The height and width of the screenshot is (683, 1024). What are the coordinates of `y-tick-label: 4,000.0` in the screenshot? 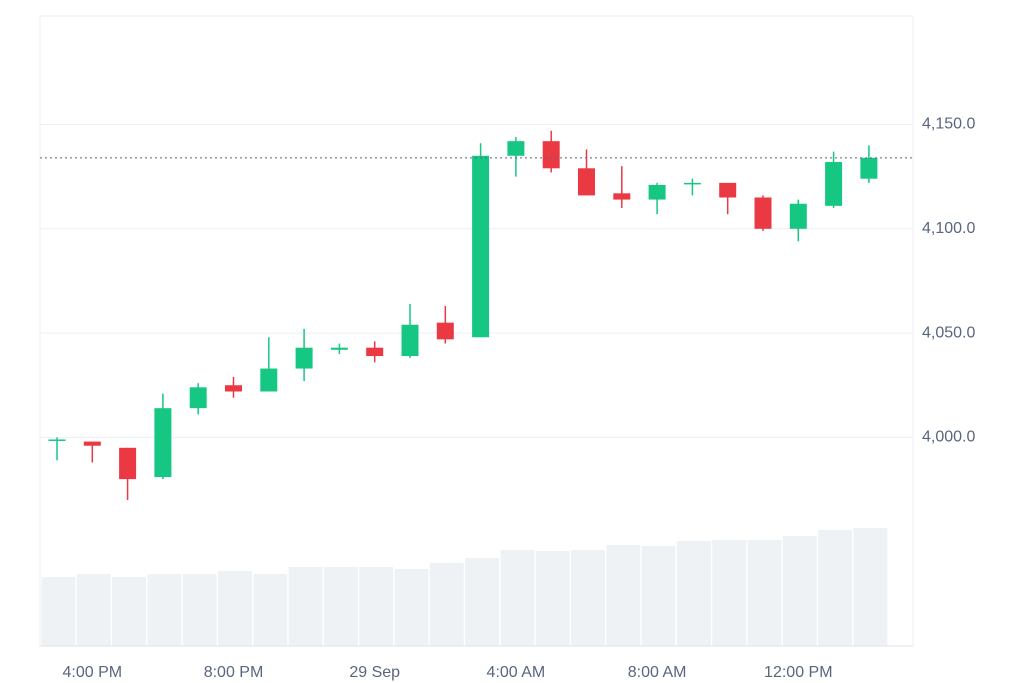 It's located at (948, 437).